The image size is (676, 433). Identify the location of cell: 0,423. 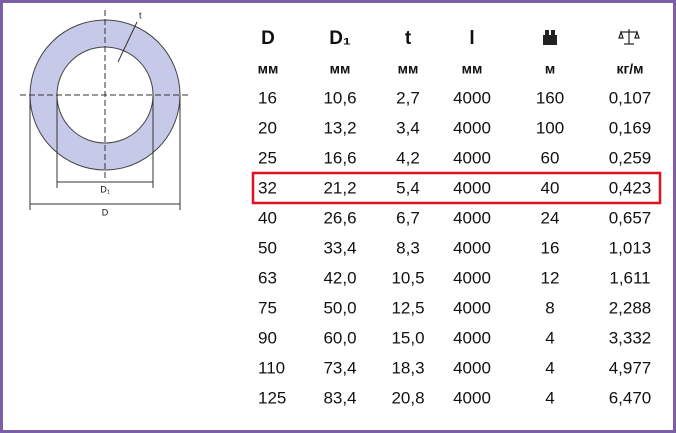
(630, 187).